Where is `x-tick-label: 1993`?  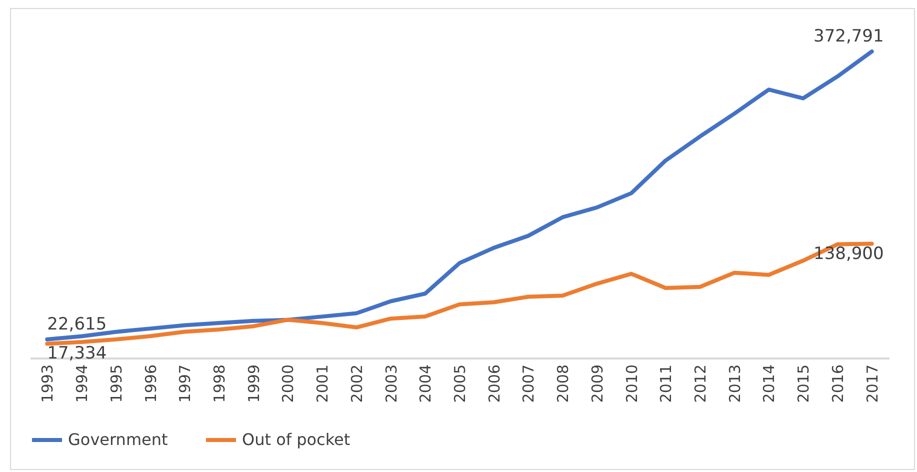
x-tick-label: 1993 is located at coordinates (47, 383).